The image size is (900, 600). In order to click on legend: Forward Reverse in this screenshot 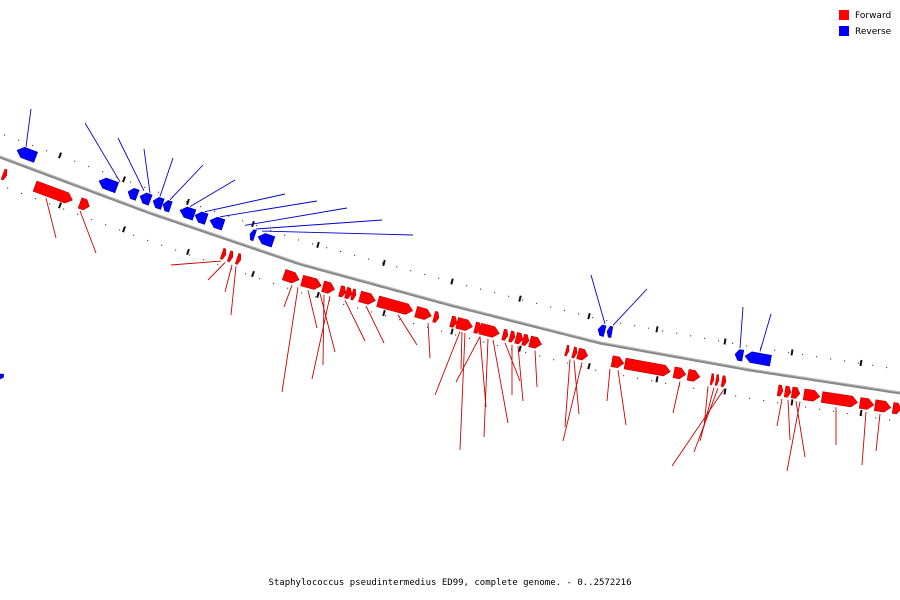, I will do `click(865, 23)`.